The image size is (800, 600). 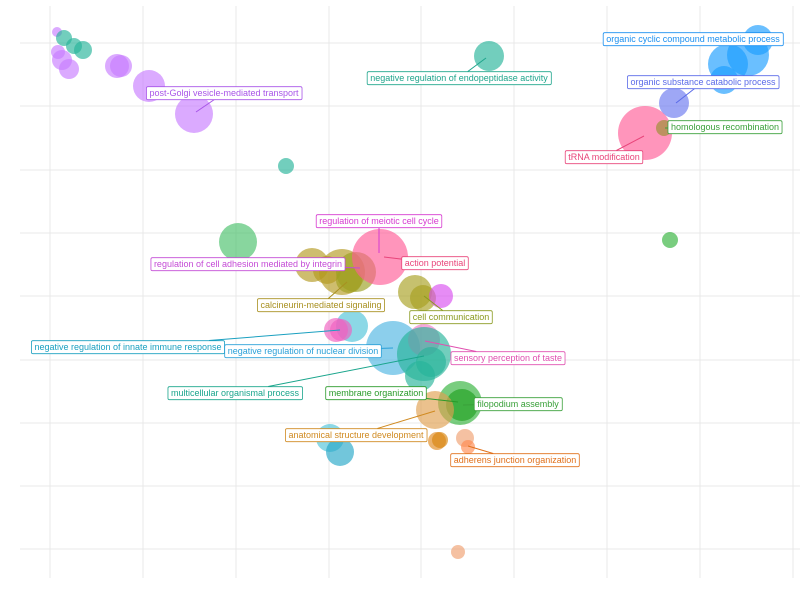 I want to click on bubble-label-3: organic substance catabolic process, so click(x=703, y=82).